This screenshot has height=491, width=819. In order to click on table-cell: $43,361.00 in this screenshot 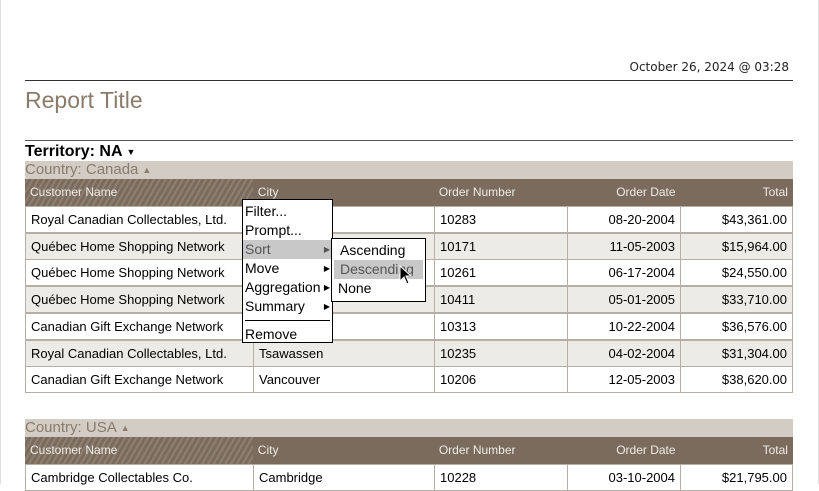, I will do `click(736, 219)`.